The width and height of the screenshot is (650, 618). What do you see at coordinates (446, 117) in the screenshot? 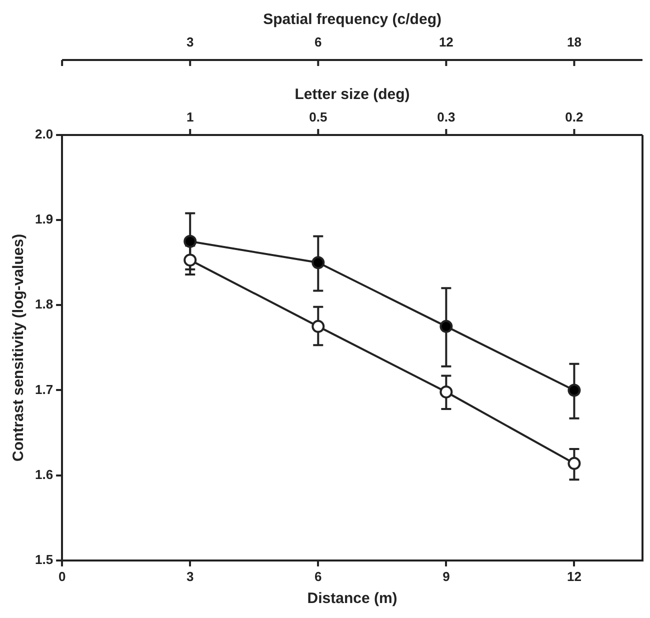
I see `annotation: 0.3` at bounding box center [446, 117].